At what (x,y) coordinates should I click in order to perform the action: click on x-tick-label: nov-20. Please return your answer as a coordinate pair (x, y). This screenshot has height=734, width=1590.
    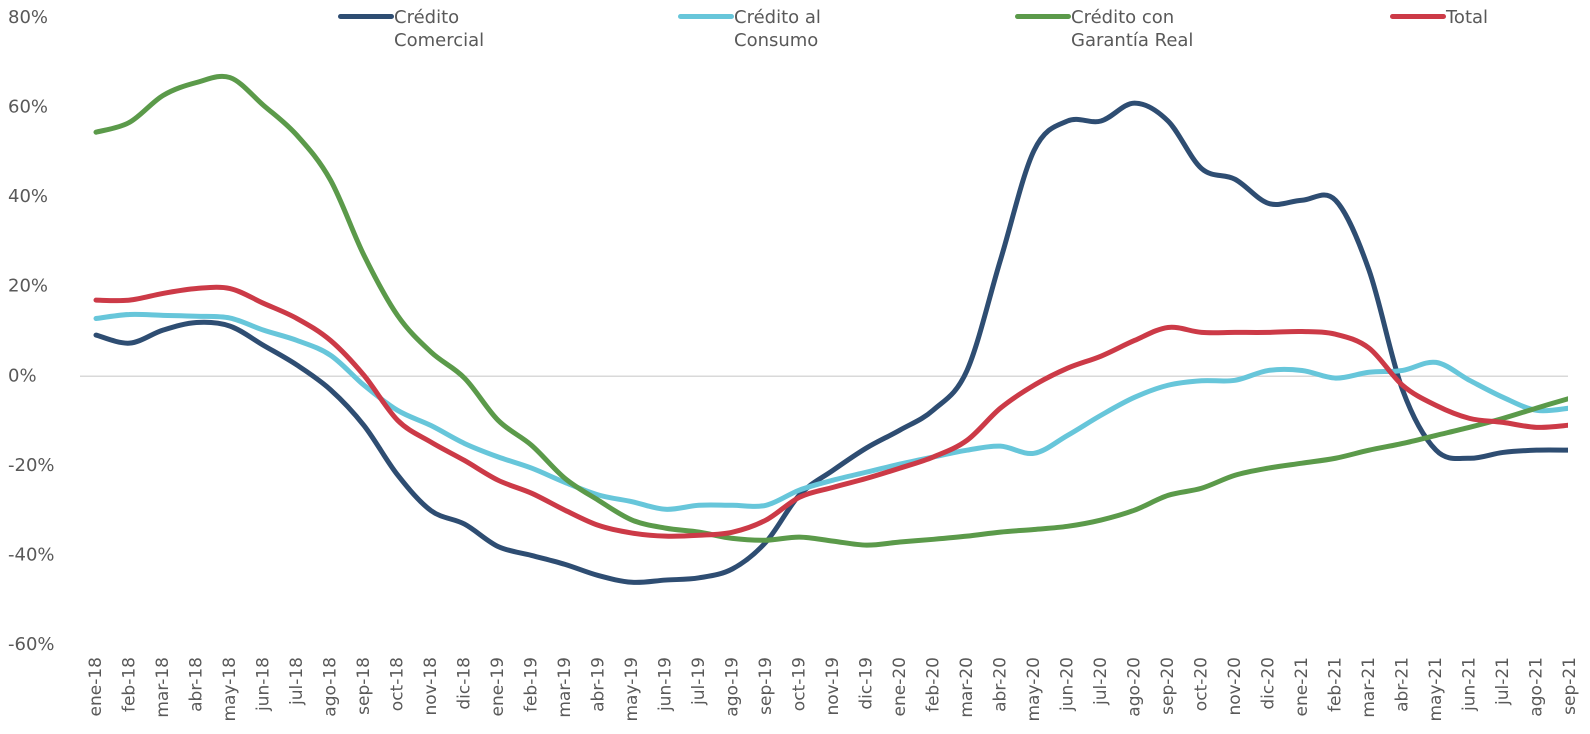
    Looking at the image, I should click on (1235, 686).